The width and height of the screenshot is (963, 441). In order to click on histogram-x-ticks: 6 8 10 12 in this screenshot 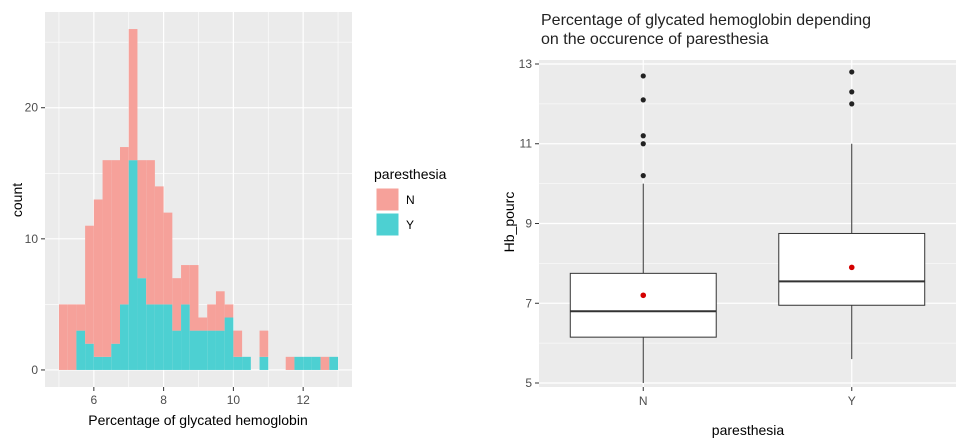, I will do `click(200, 397)`.